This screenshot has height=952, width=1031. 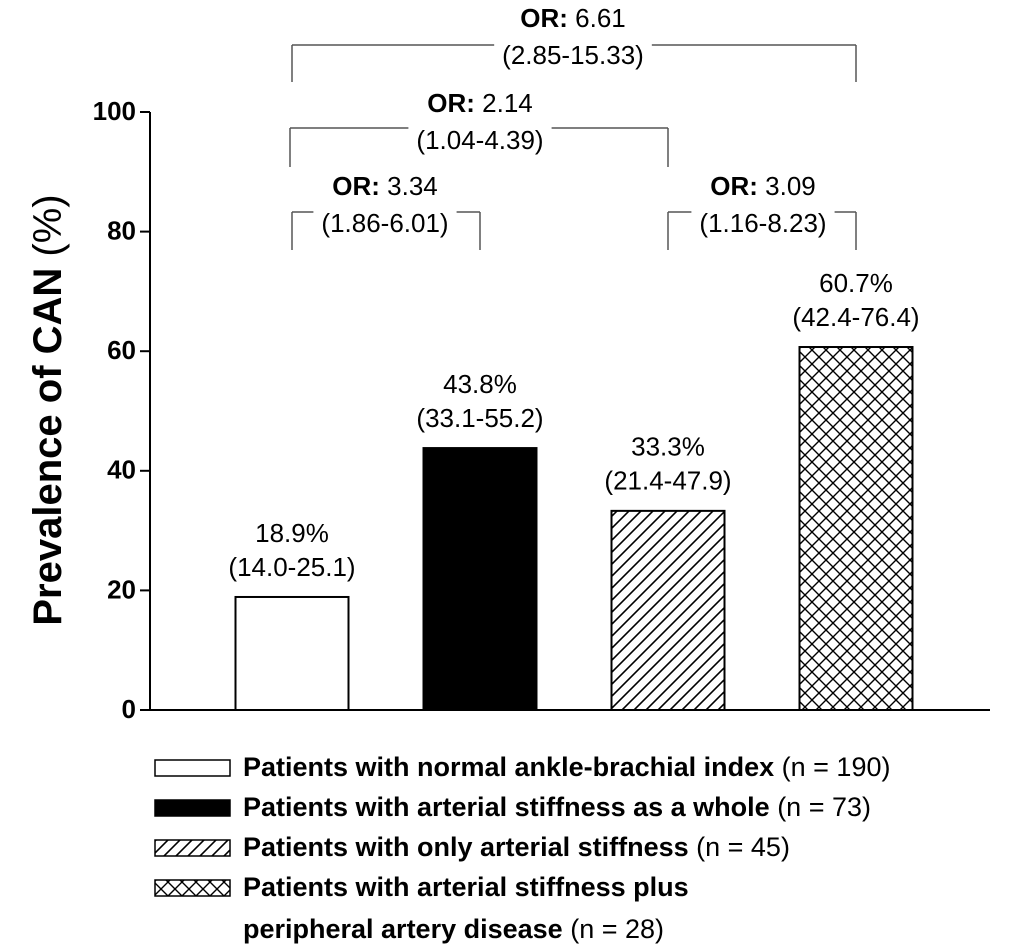 I want to click on y-tick-label: 20, so click(x=121, y=589).